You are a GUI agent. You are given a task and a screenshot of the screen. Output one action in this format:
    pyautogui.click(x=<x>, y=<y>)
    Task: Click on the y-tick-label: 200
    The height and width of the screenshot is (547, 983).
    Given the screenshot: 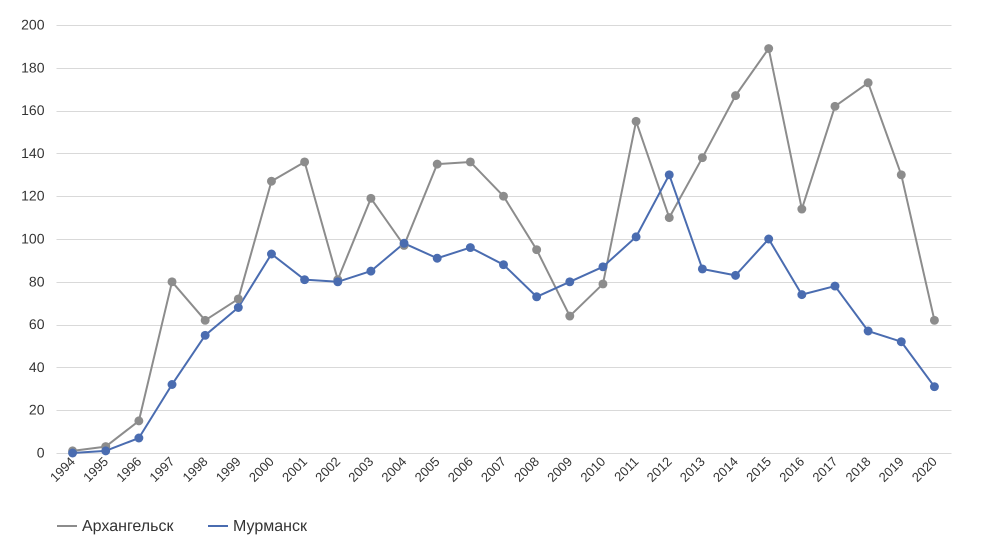 What is the action you would take?
    pyautogui.click(x=33, y=24)
    